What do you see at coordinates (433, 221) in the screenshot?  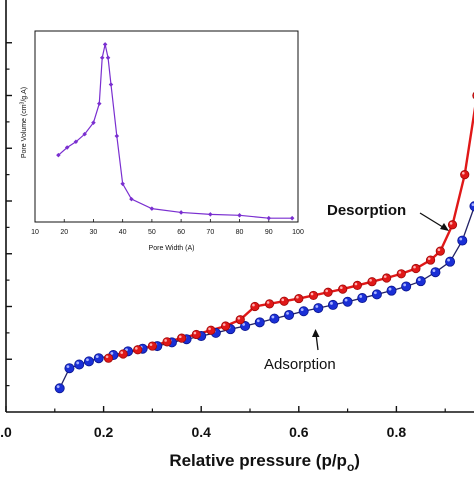 I see `desorption-arrow-line` at bounding box center [433, 221].